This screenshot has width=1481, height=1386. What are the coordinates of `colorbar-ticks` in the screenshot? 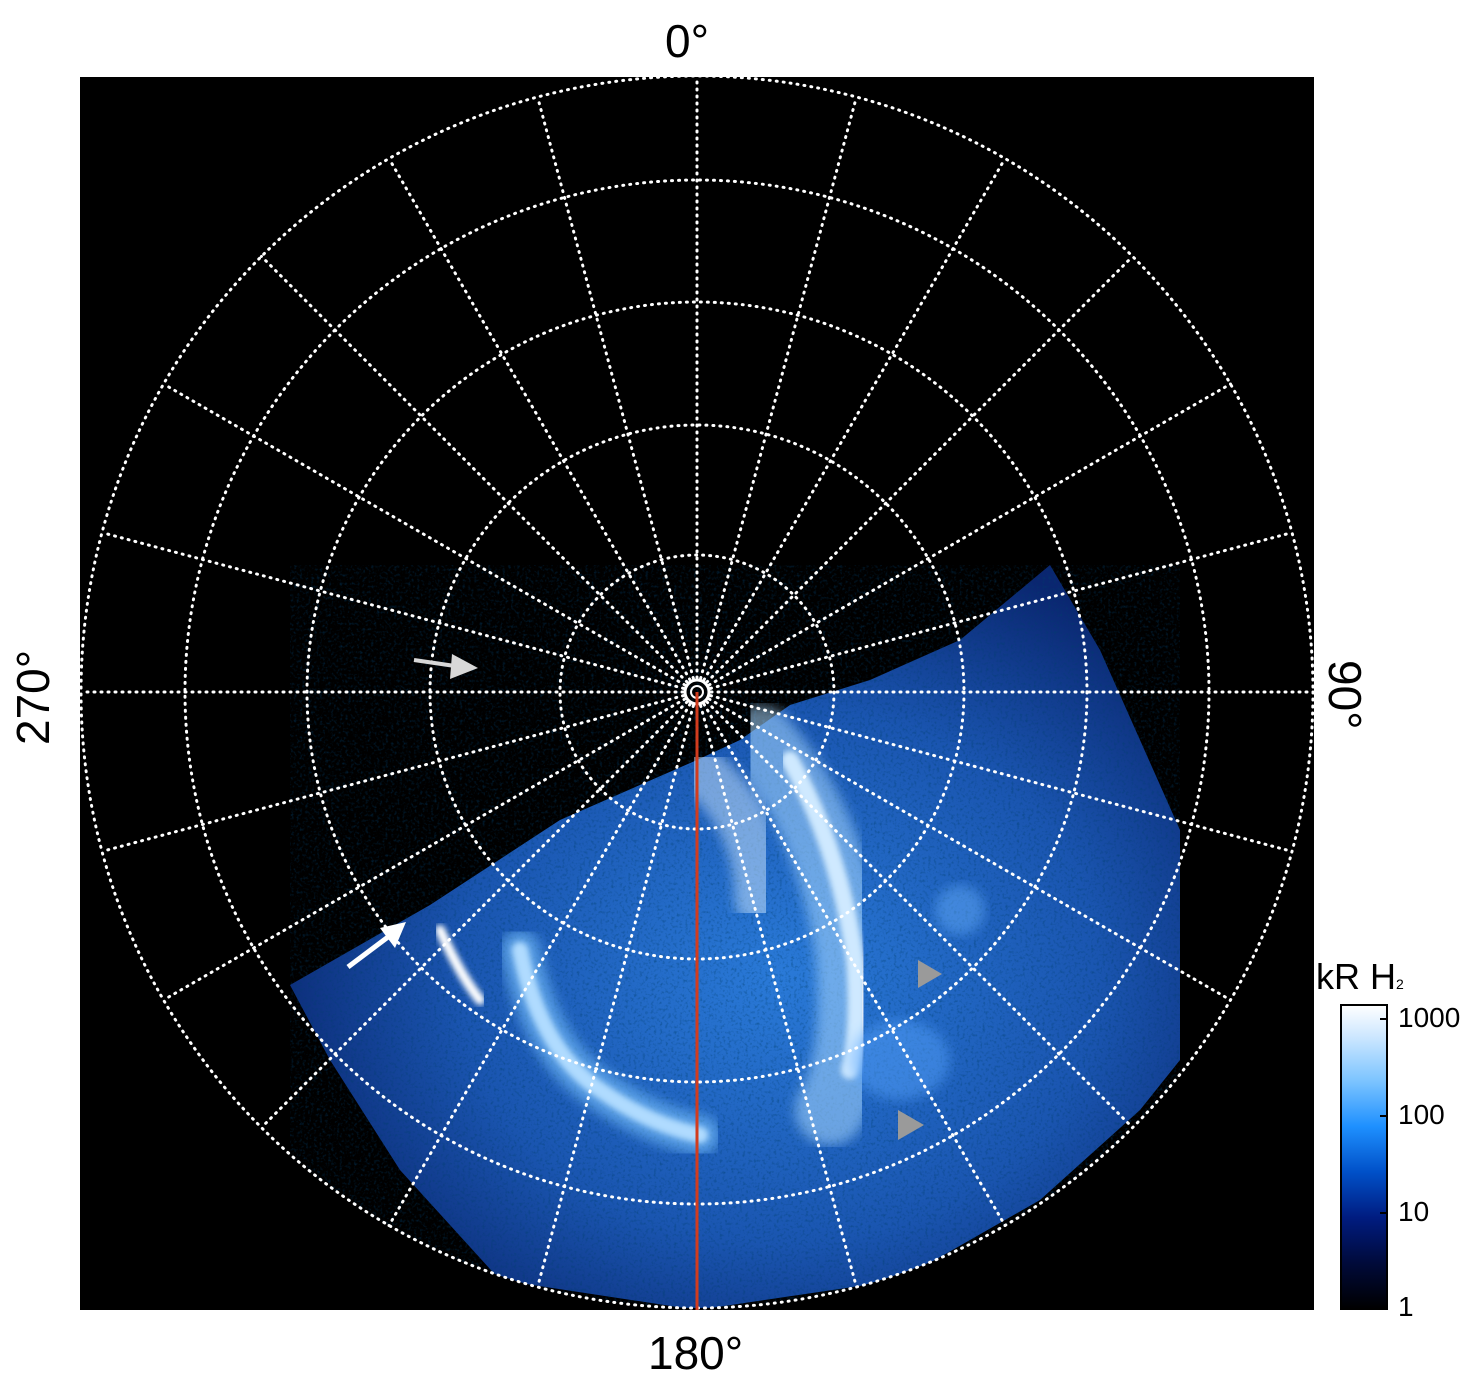 It's located at (1383, 1163).